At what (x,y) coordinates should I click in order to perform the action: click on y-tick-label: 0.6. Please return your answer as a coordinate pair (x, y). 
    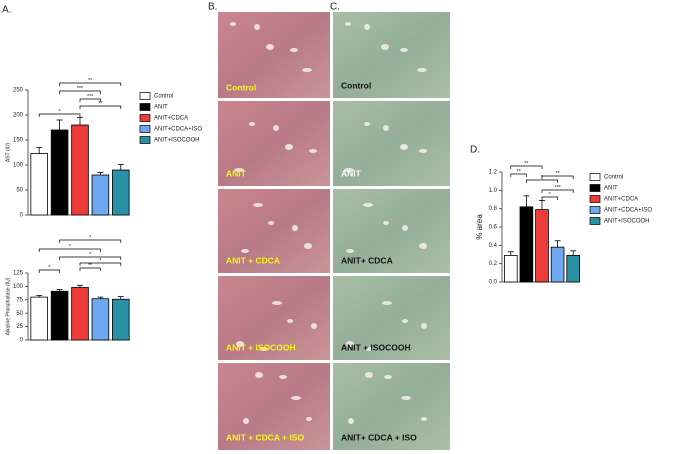
    Looking at the image, I should click on (493, 228).